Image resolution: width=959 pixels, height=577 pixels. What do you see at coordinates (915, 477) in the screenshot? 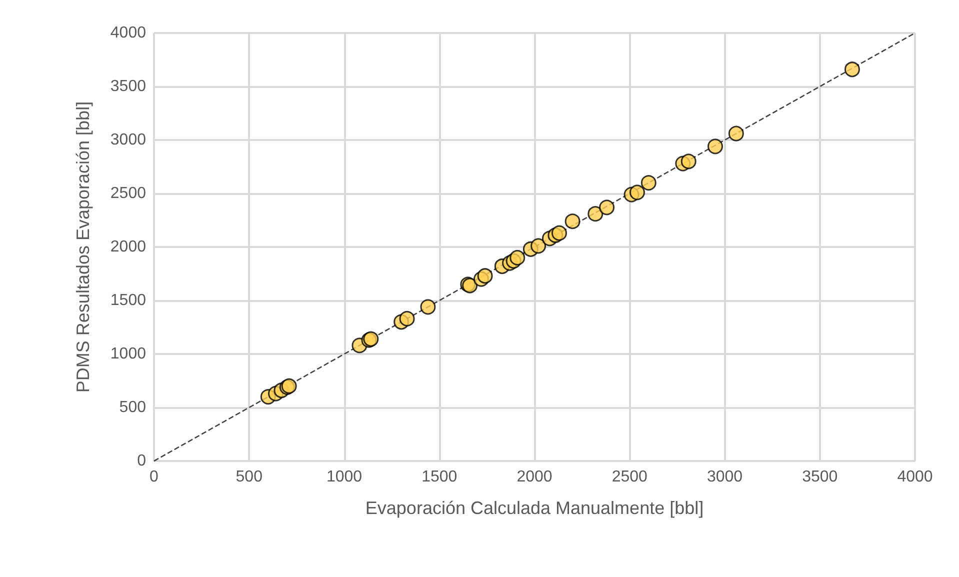
I see `x-tick-label: 4000` at bounding box center [915, 477].